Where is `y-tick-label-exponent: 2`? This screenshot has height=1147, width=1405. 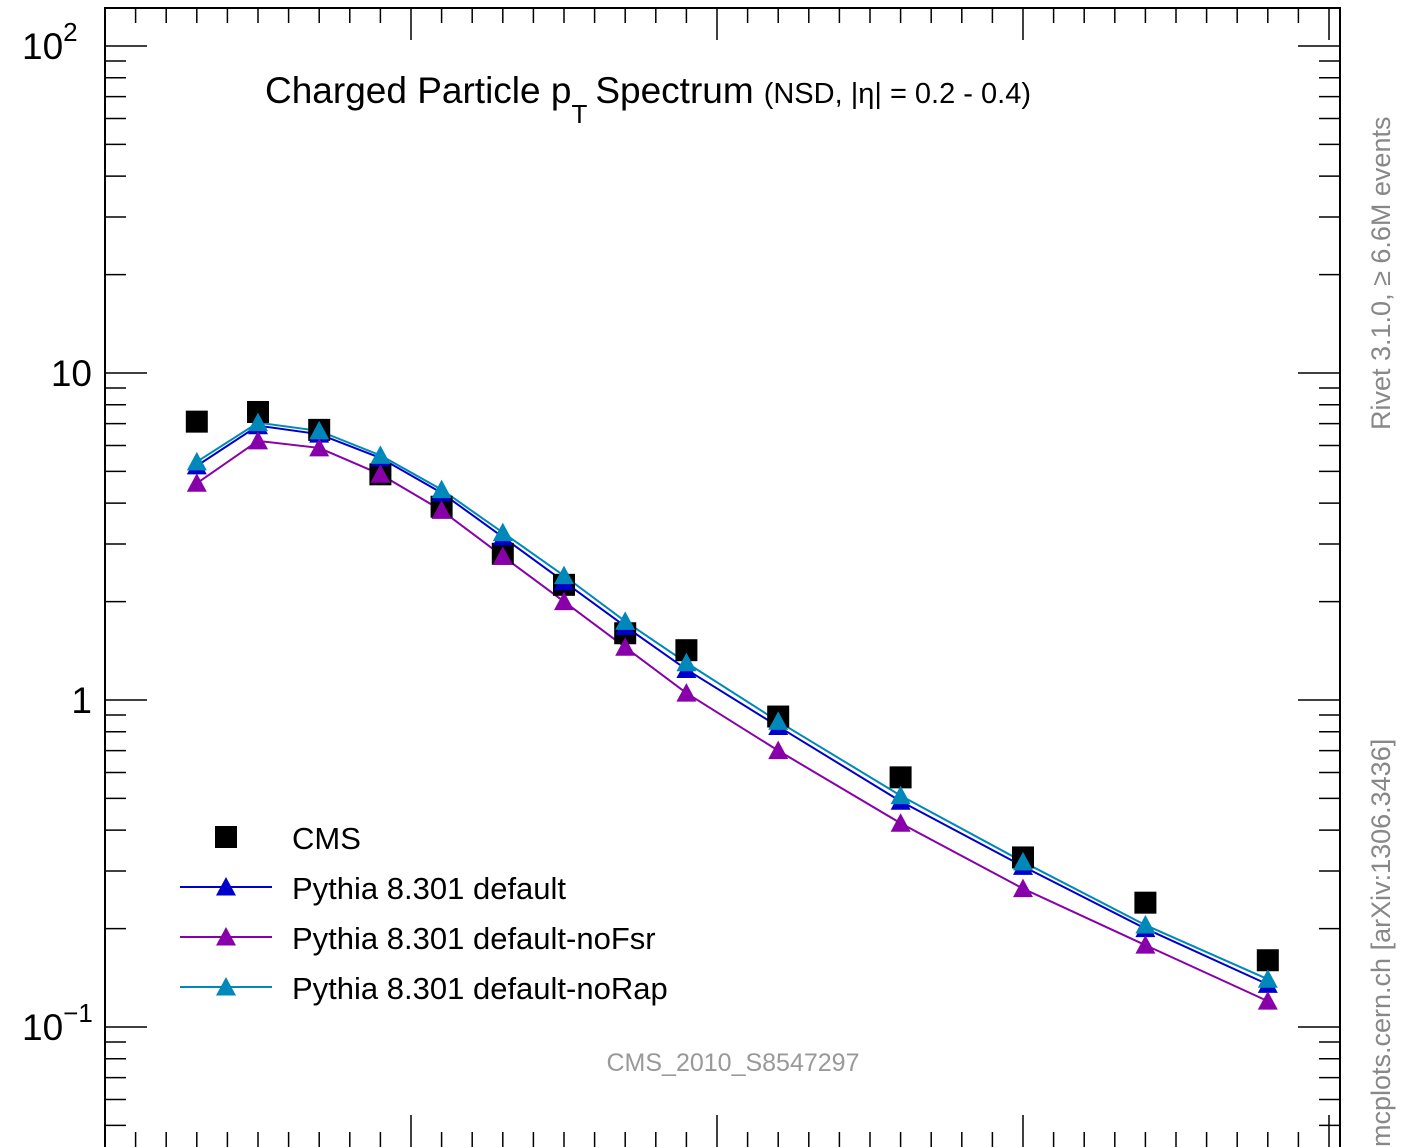
y-tick-label-exponent: 2 is located at coordinates (70, 32).